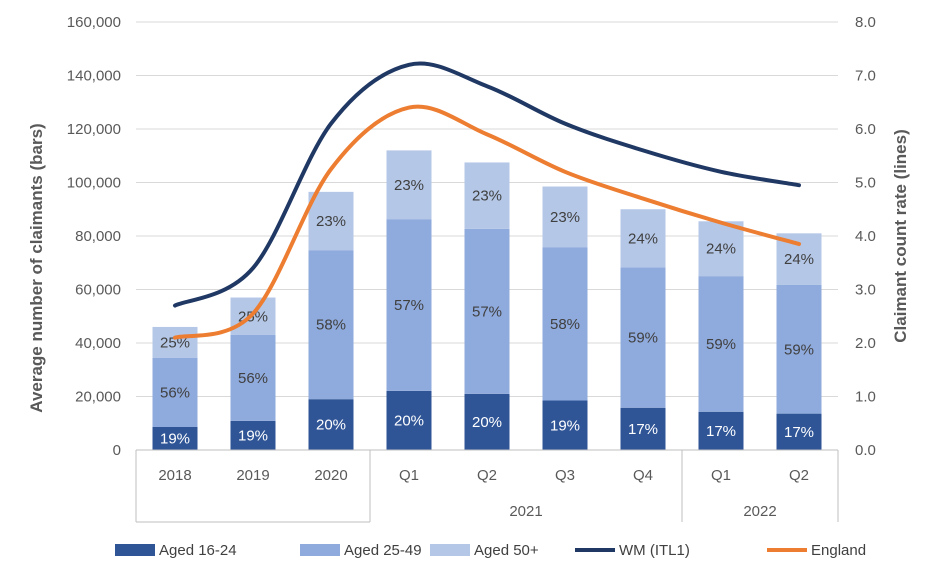  What do you see at coordinates (487, 486) in the screenshot?
I see `x-axis: 2018 2019 2020 Q1 Q2 Q3 Q4 Q1 Q2 2021 2022` at bounding box center [487, 486].